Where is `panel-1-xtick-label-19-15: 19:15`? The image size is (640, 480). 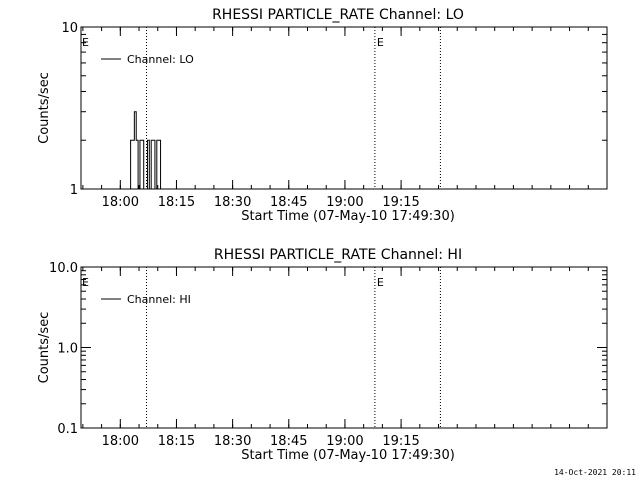 panel-1-xtick-label-19-15: 19:15 is located at coordinates (400, 202).